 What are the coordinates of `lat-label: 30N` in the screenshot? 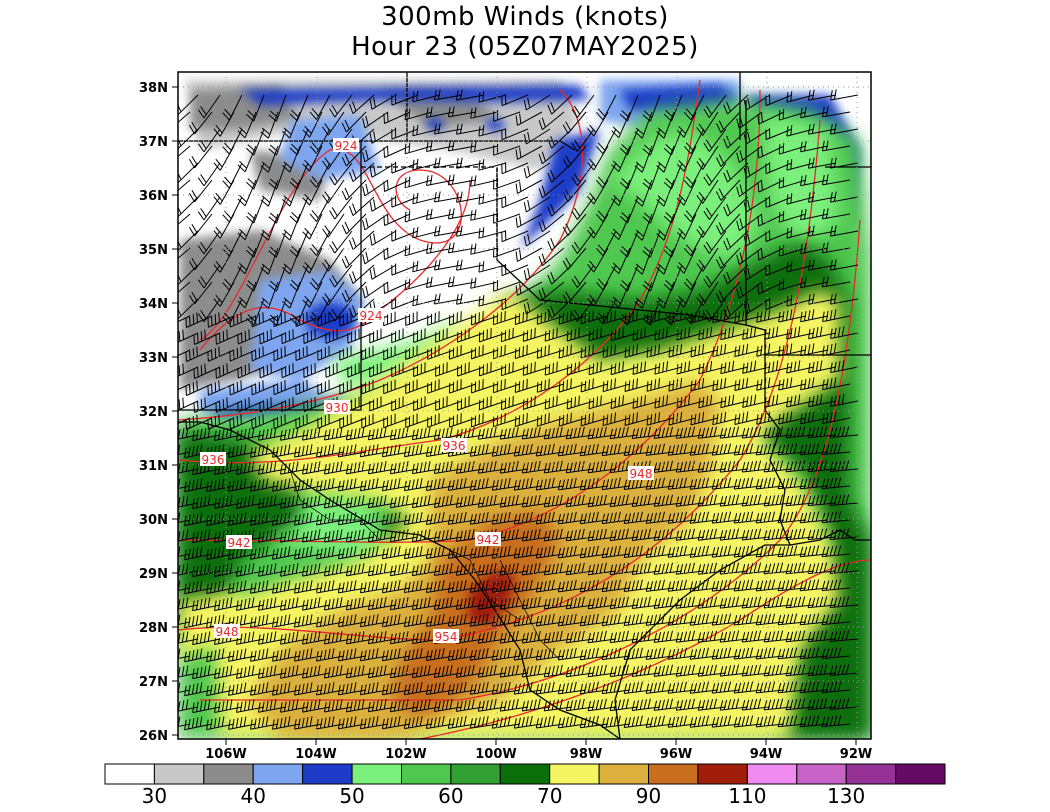 It's located at (153, 520).